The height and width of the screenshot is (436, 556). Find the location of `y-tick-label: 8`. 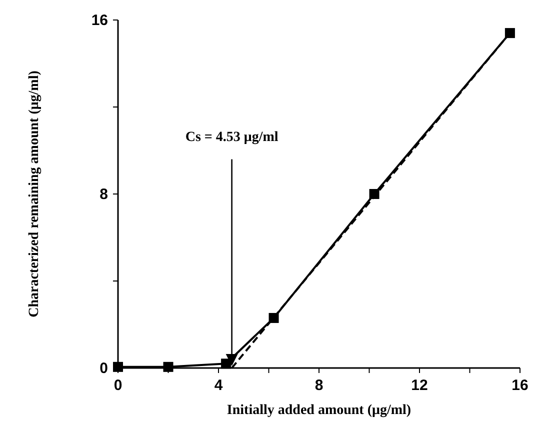

y-tick-label: 8 is located at coordinates (104, 194).